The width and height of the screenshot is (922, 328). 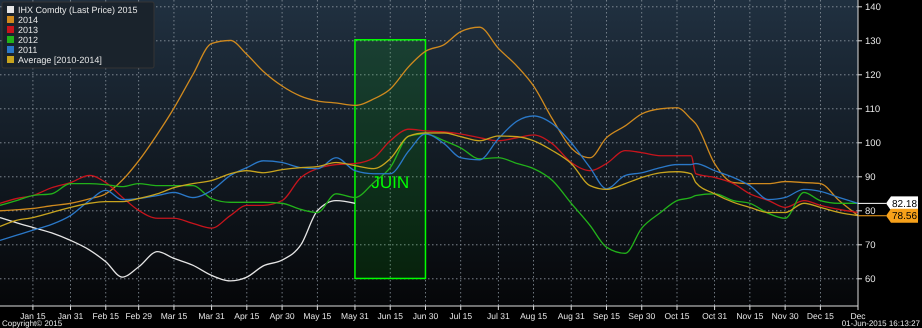 What do you see at coordinates (247, 316) in the screenshot?
I see `x-tick-label: Apr 15` at bounding box center [247, 316].